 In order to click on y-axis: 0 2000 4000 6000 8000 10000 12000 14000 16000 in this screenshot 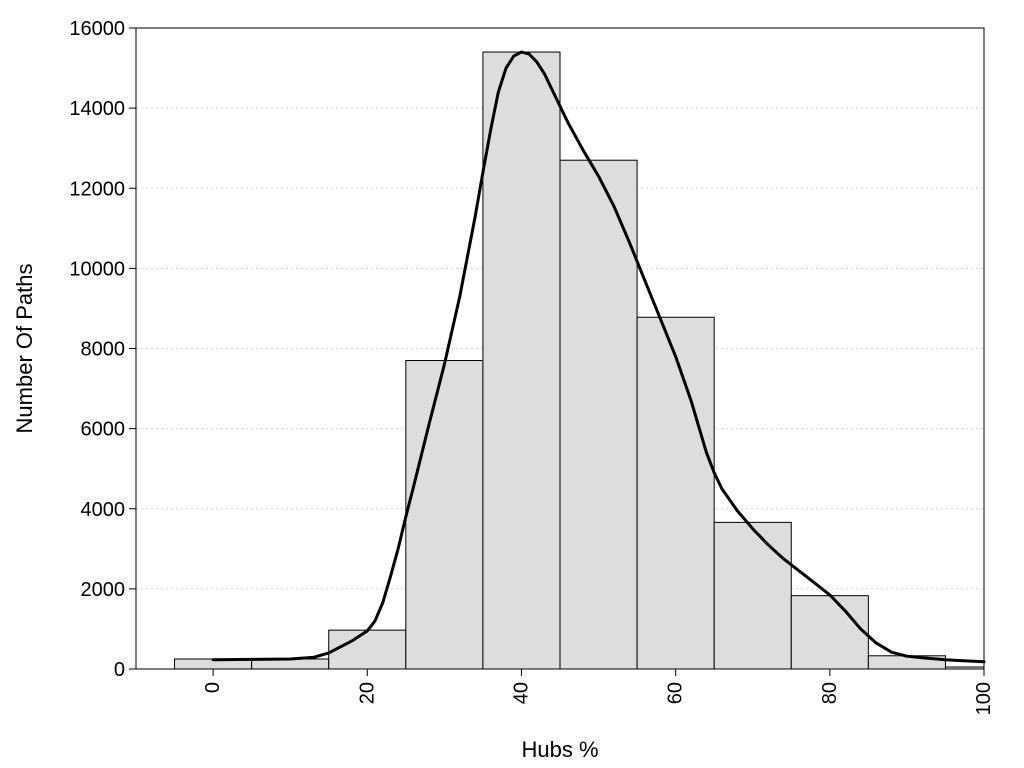, I will do `click(102, 349)`.